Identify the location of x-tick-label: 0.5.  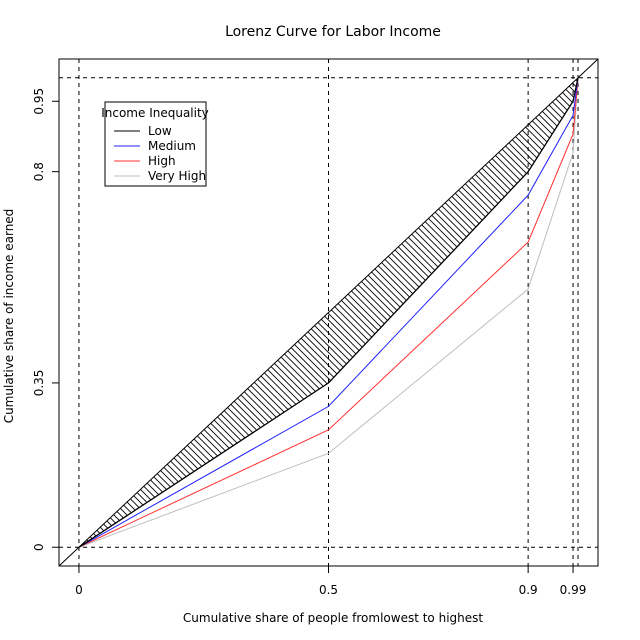
(328, 590).